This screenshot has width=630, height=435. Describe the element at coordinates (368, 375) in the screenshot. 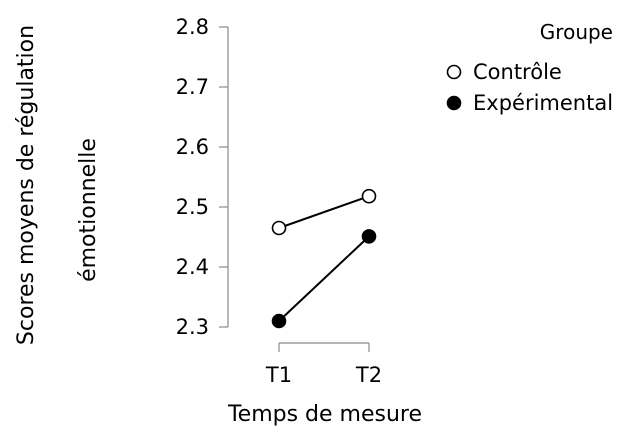

I see `x-tick-label: T2` at that location.